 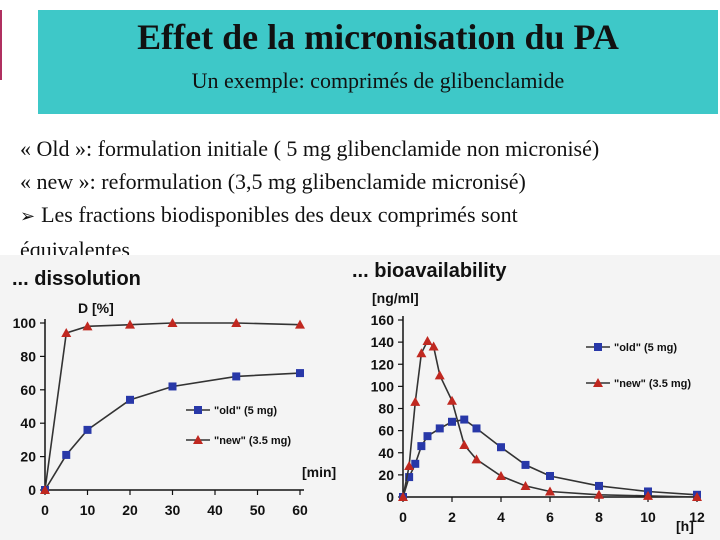 What do you see at coordinates (88, 510) in the screenshot?
I see `chart1-x-tick-label: 10` at bounding box center [88, 510].